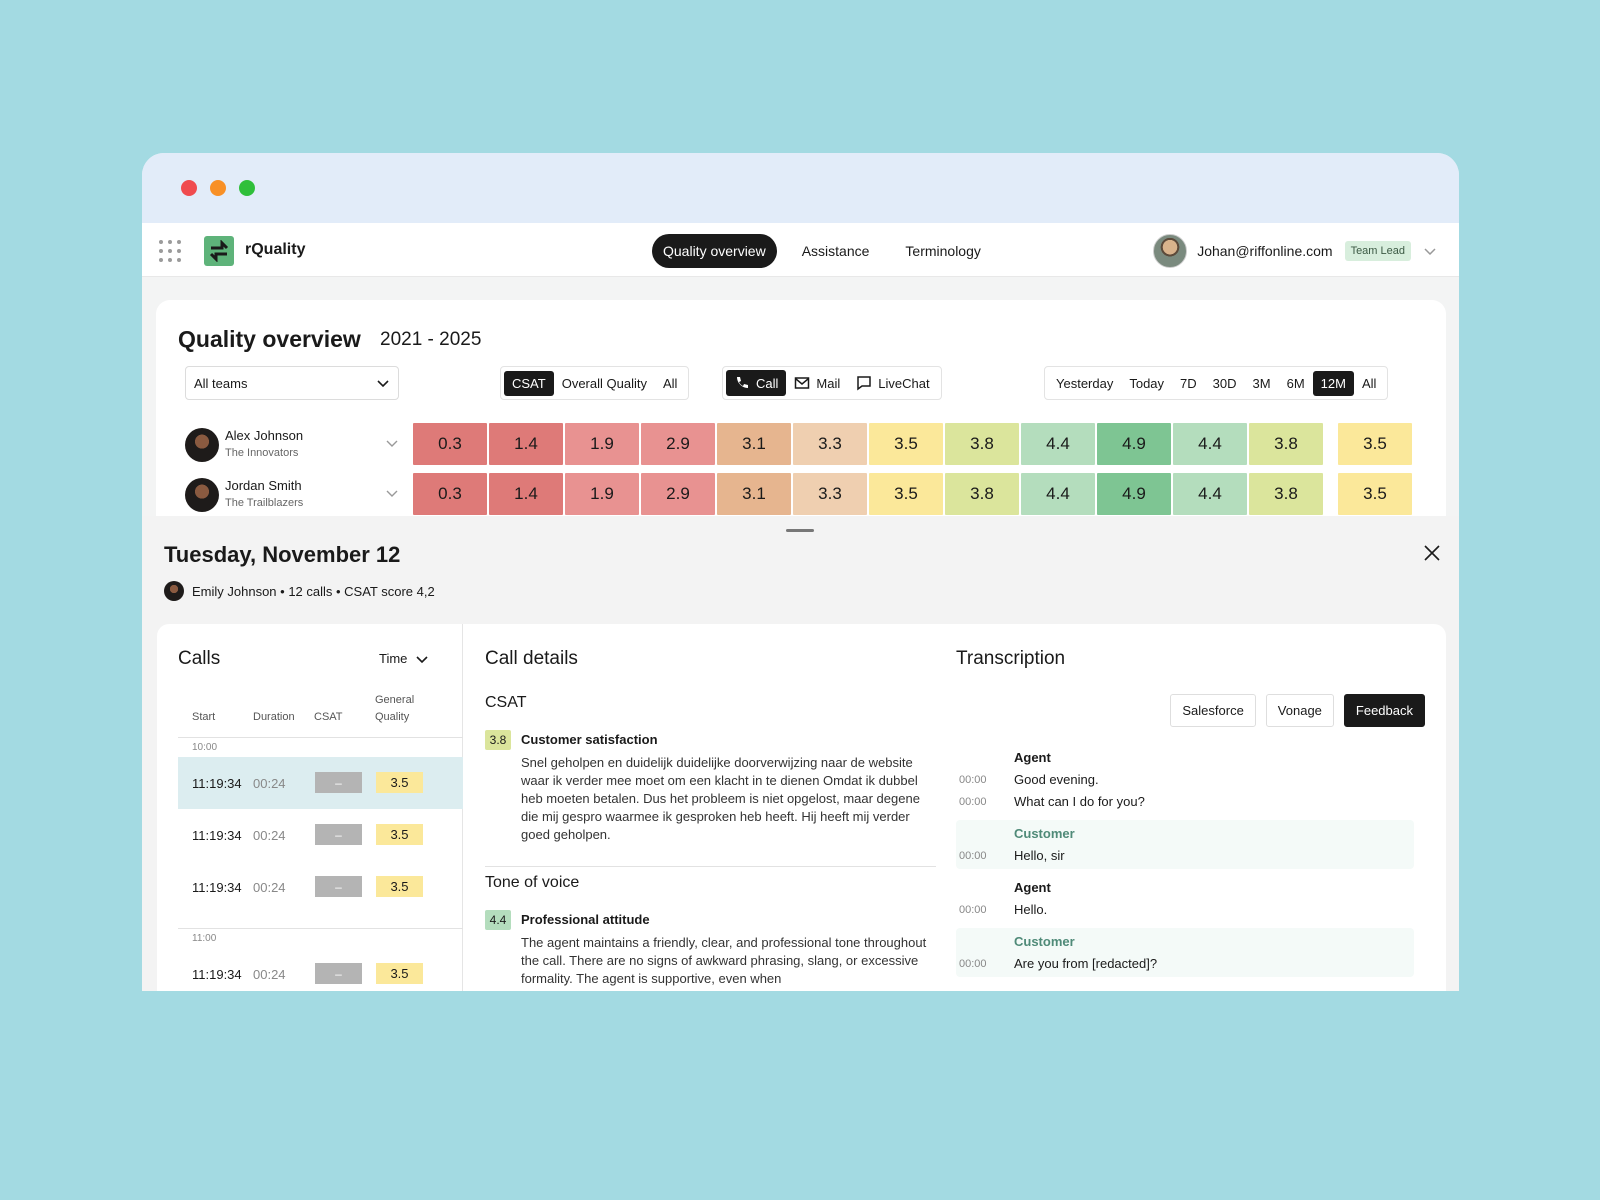 The width and height of the screenshot is (1600, 1200). I want to click on team-select: All teams, so click(292, 383).